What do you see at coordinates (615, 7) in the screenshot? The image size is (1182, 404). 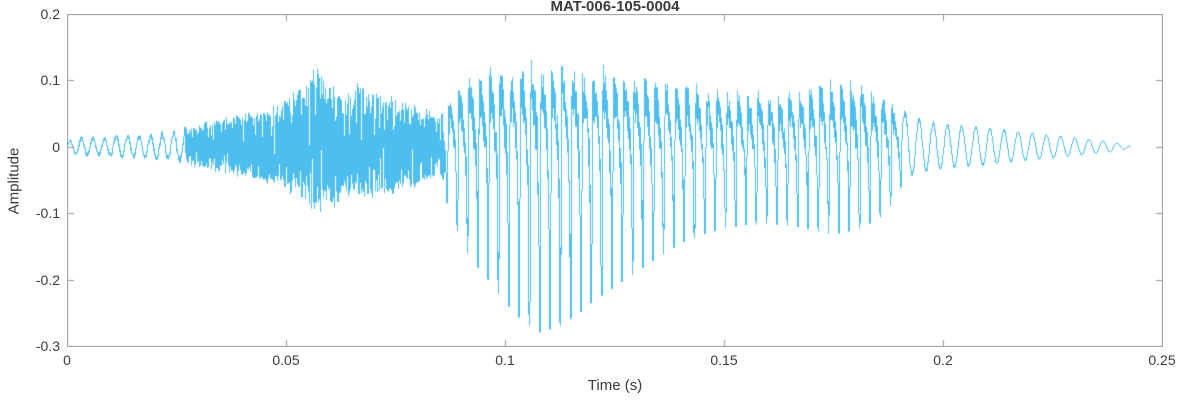 I see `chart-title: MAT-006-105-0004` at bounding box center [615, 7].